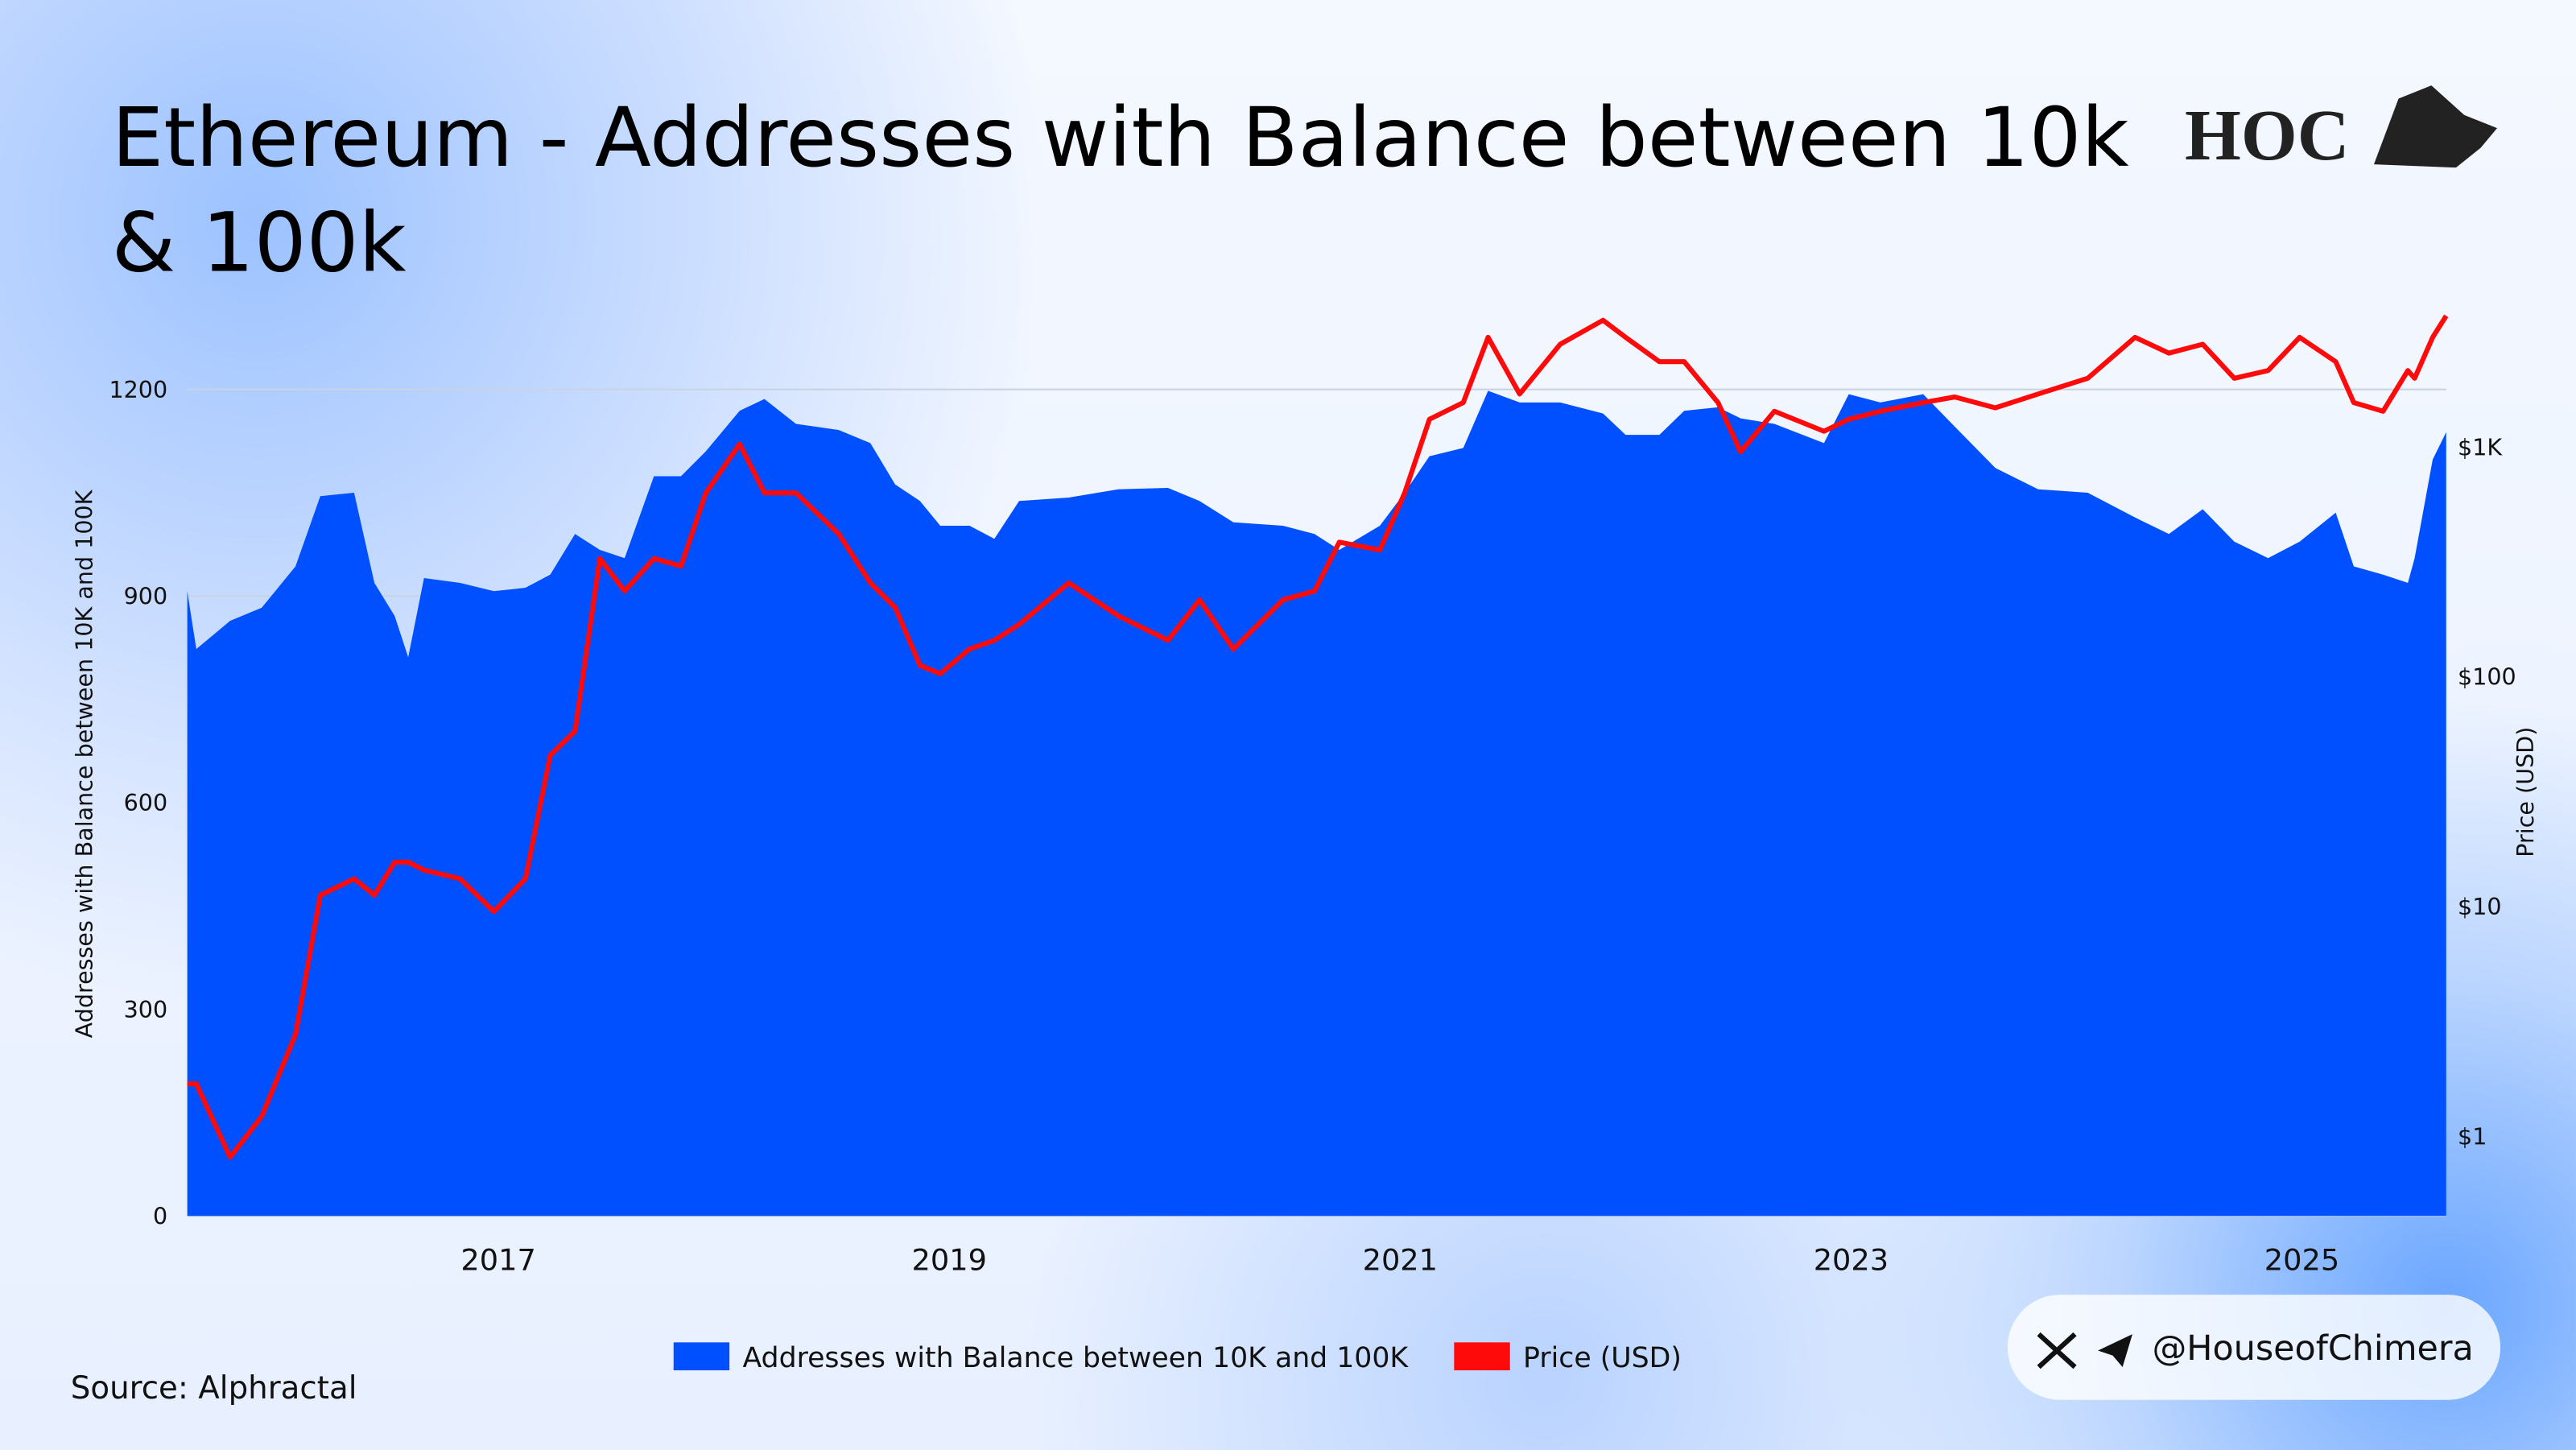 The height and width of the screenshot is (1450, 2576). What do you see at coordinates (497, 1260) in the screenshot?
I see `x-tick-label: 2017` at bounding box center [497, 1260].